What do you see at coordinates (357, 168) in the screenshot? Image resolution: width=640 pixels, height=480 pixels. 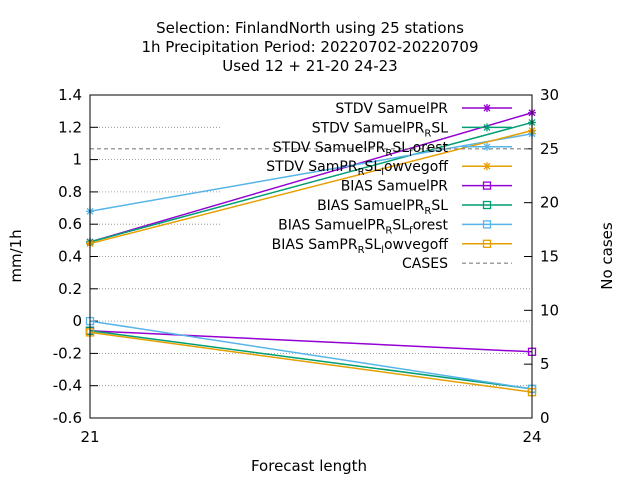 I see `legend-label: STDV SamPRRSLlowvegoff` at bounding box center [357, 168].